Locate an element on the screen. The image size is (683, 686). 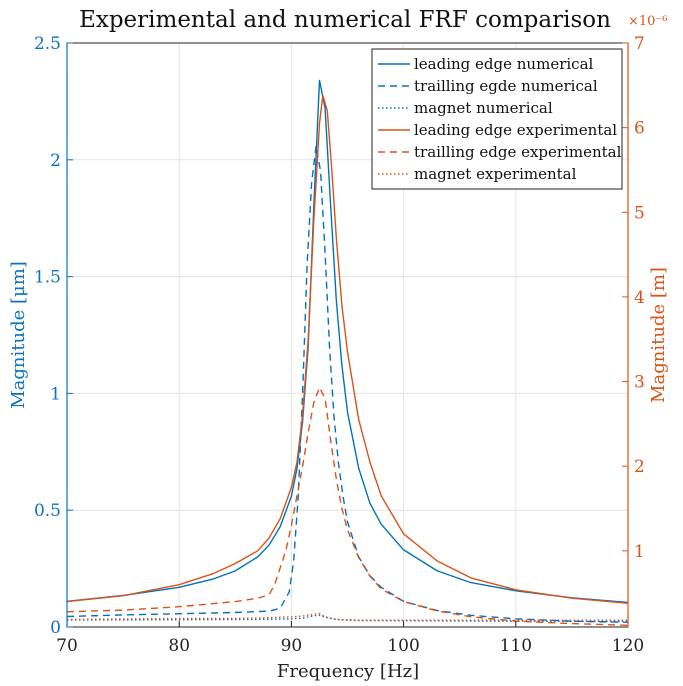
legend-label: magnet numerical is located at coordinates (483, 108).